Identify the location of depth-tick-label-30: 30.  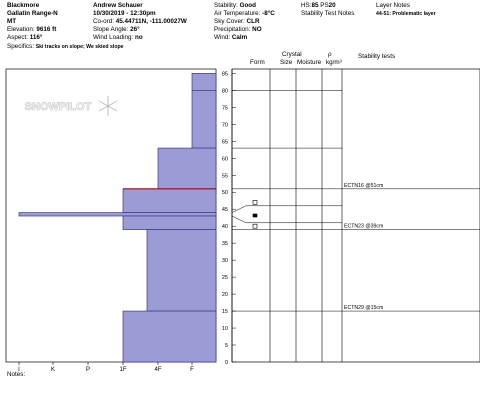
(225, 261).